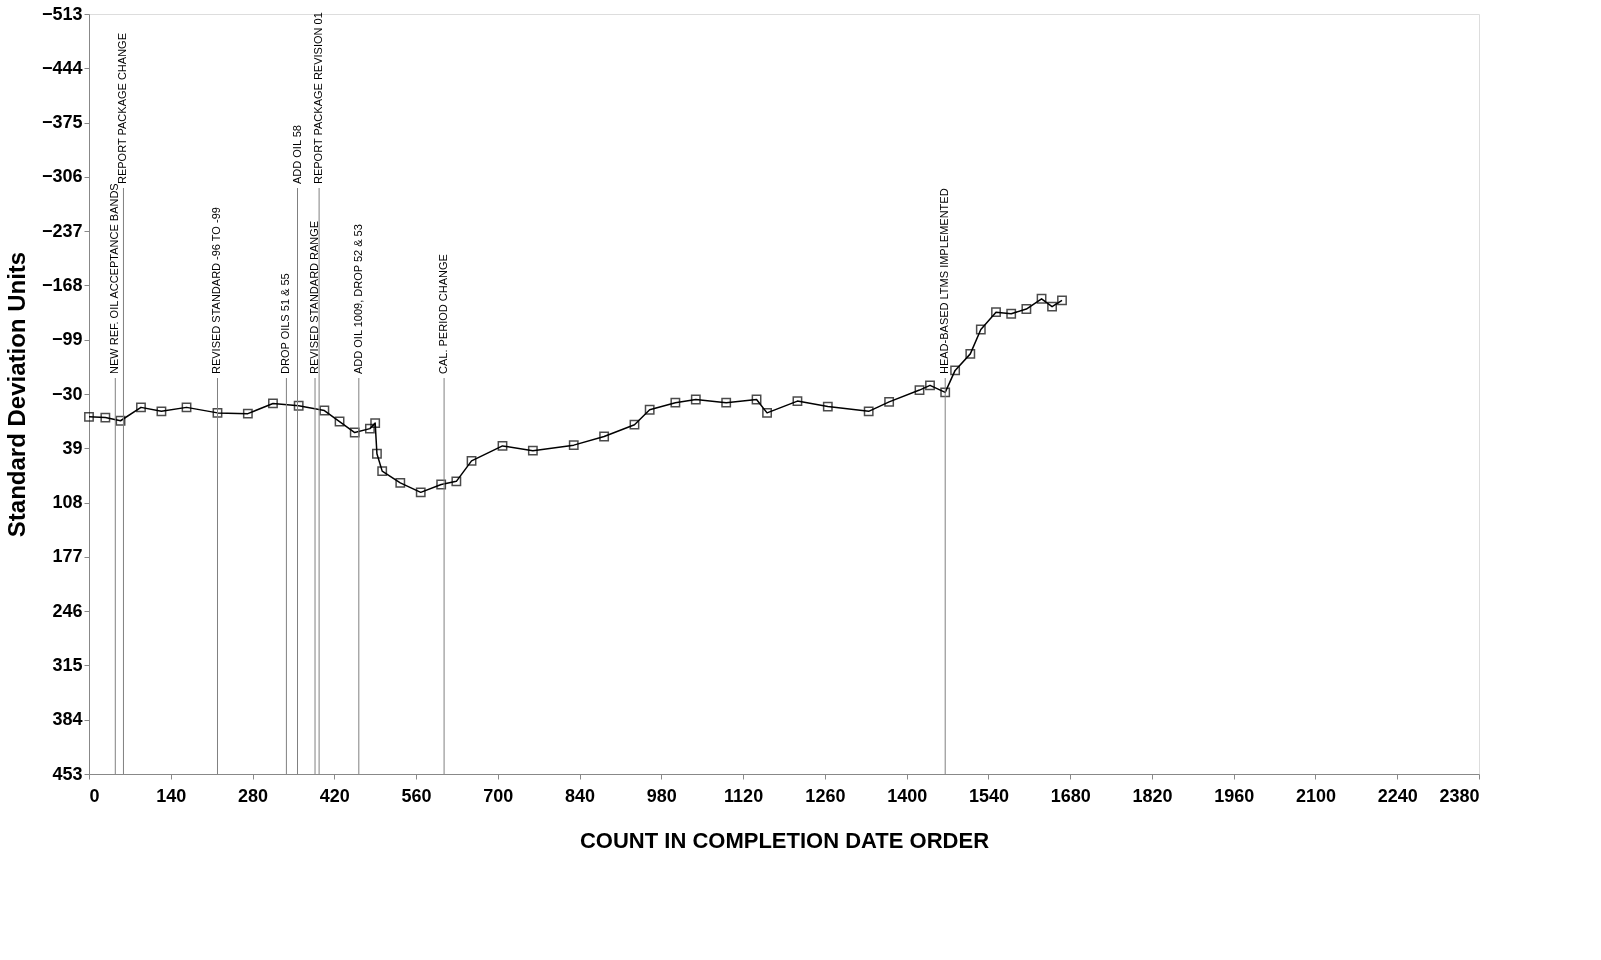 The height and width of the screenshot is (960, 1601). What do you see at coordinates (357, 299) in the screenshot?
I see `ref-line-label: ADD OIL 1009, DROP 52 & 53` at bounding box center [357, 299].